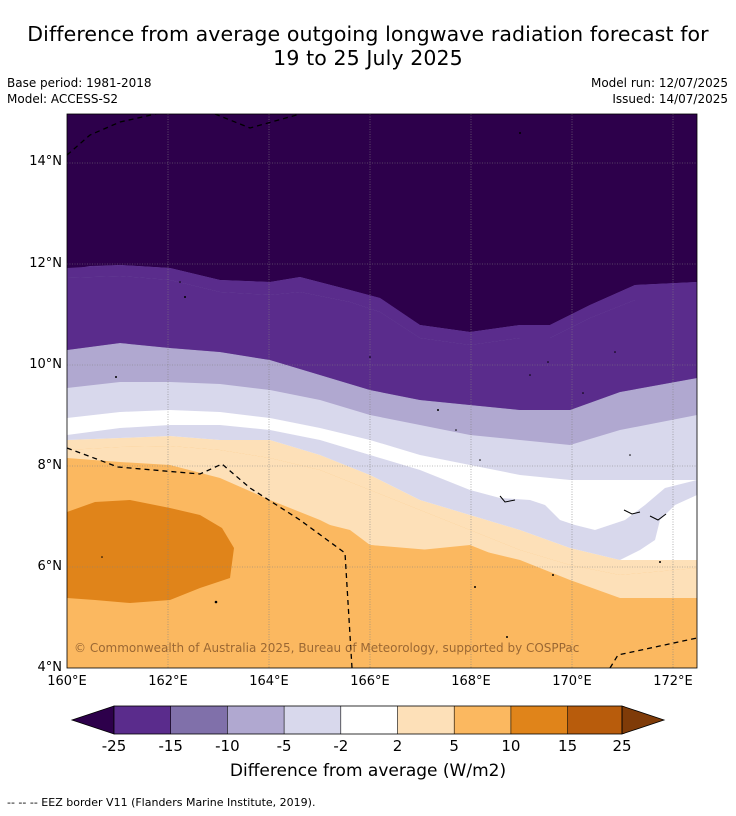  Describe the element at coordinates (382, 305) in the screenshot. I see `band-neg25-neg15-upper` at that location.